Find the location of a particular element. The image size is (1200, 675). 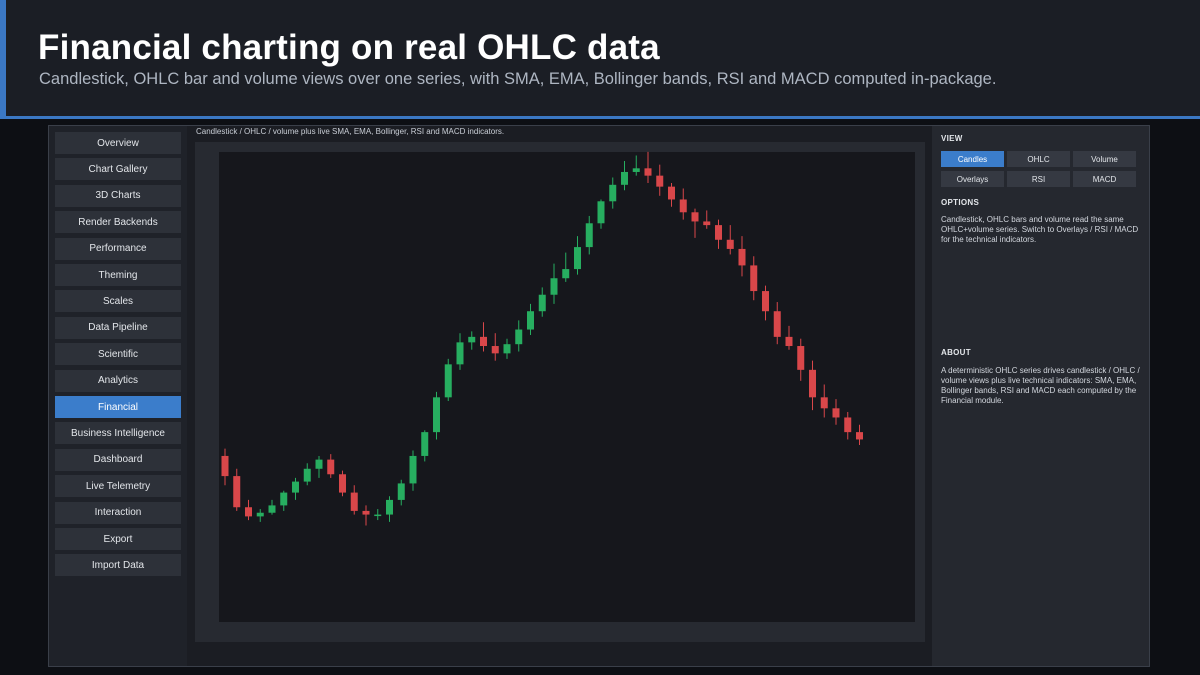

sidebar-item-performance: Performance is located at coordinates (118, 248).